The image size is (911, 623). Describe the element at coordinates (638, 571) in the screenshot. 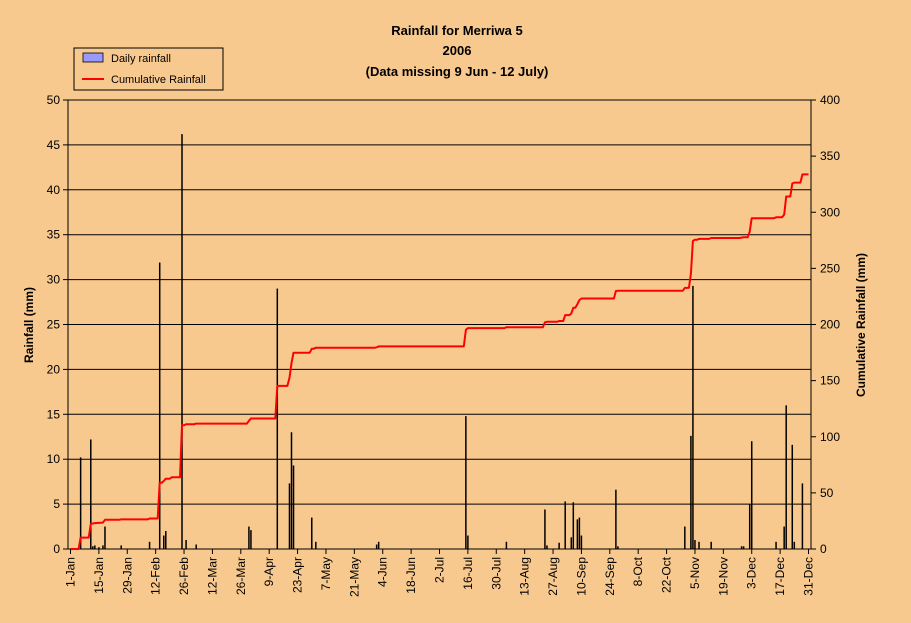

I see `x-tick-label: 8-Oct` at that location.